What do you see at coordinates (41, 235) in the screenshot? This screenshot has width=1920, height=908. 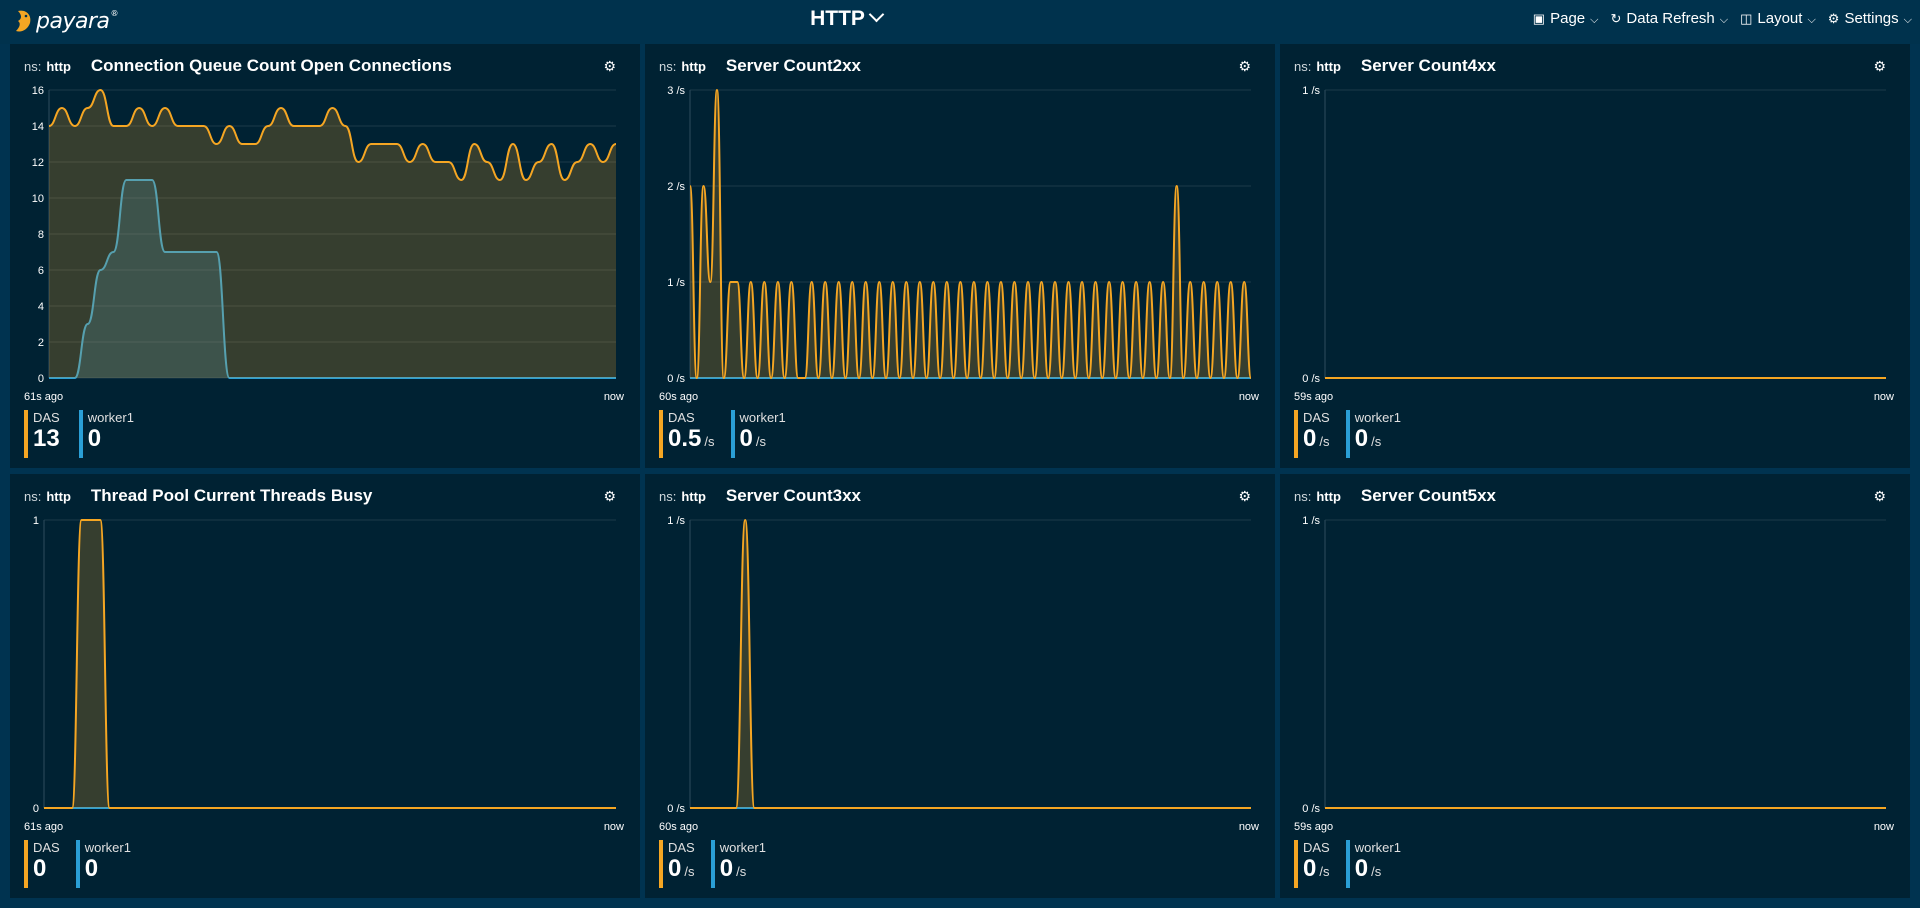 I see `y-tick-label: 8` at bounding box center [41, 235].